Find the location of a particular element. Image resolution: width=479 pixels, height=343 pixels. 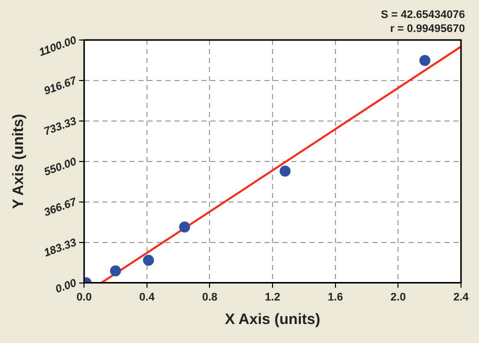

y-tick-label: 916.67 is located at coordinates (60, 86).